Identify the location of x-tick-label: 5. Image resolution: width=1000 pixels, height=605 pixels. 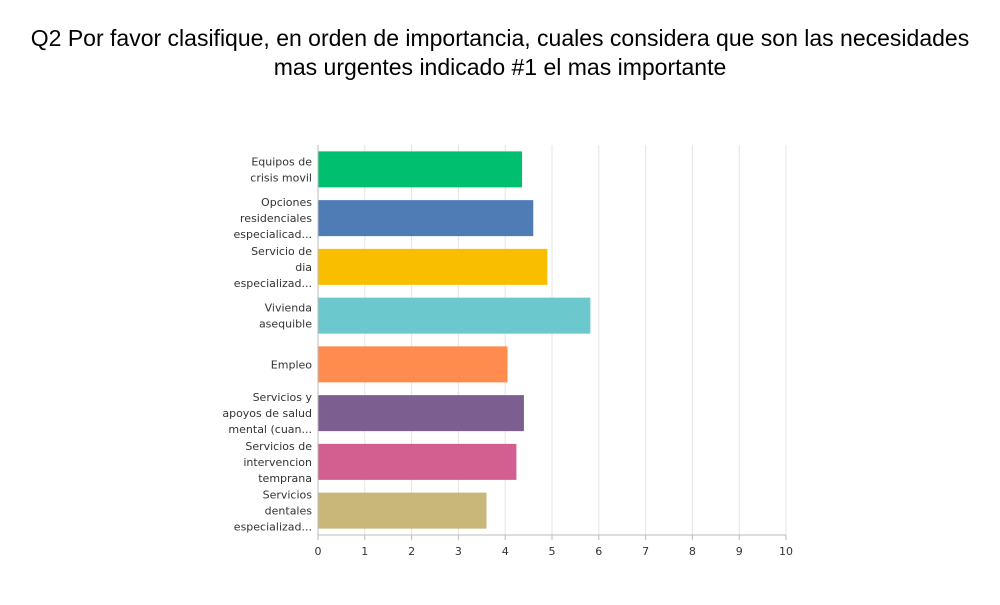
(552, 551).